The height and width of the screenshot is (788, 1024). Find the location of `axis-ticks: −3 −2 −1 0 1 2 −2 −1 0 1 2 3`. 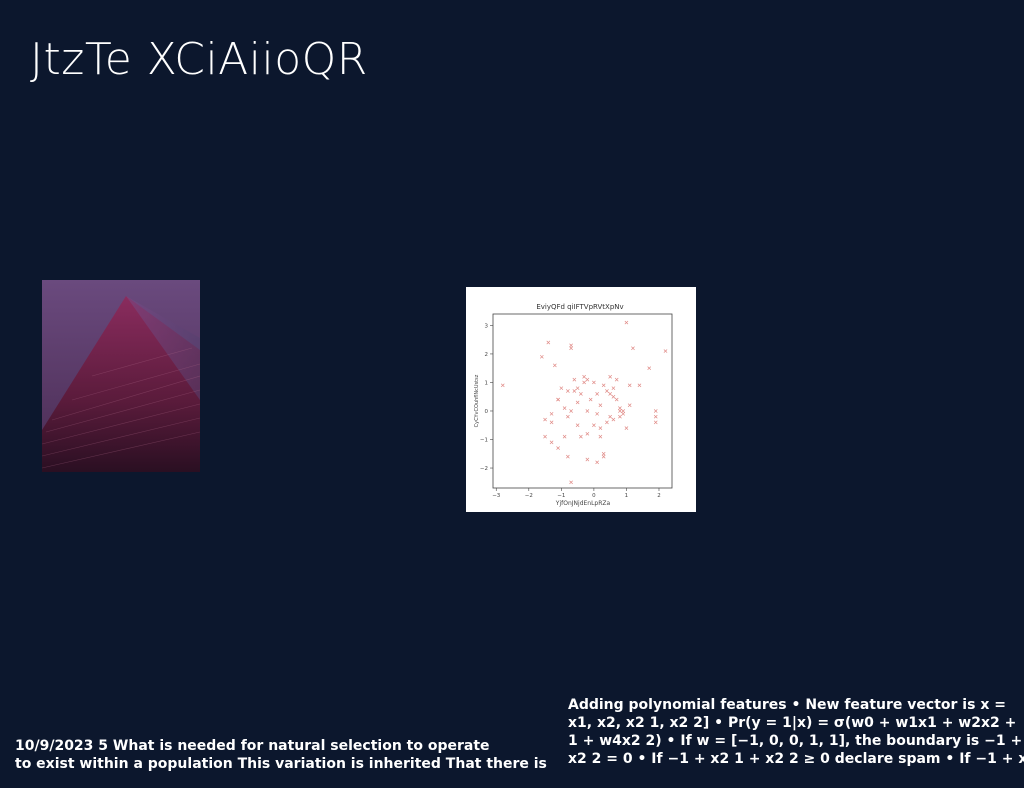

axis-ticks: −3 −2 −1 0 1 2 −2 −1 0 1 2 3 is located at coordinates (570, 411).